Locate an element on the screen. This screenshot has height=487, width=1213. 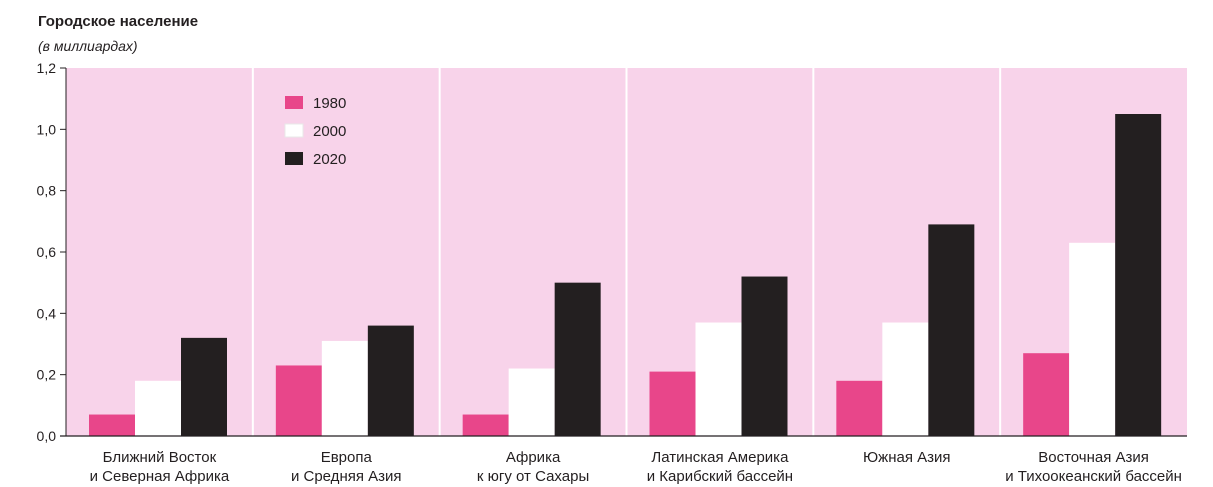
x-category-label: Африка к югу от Сахары is located at coordinates (533, 467).